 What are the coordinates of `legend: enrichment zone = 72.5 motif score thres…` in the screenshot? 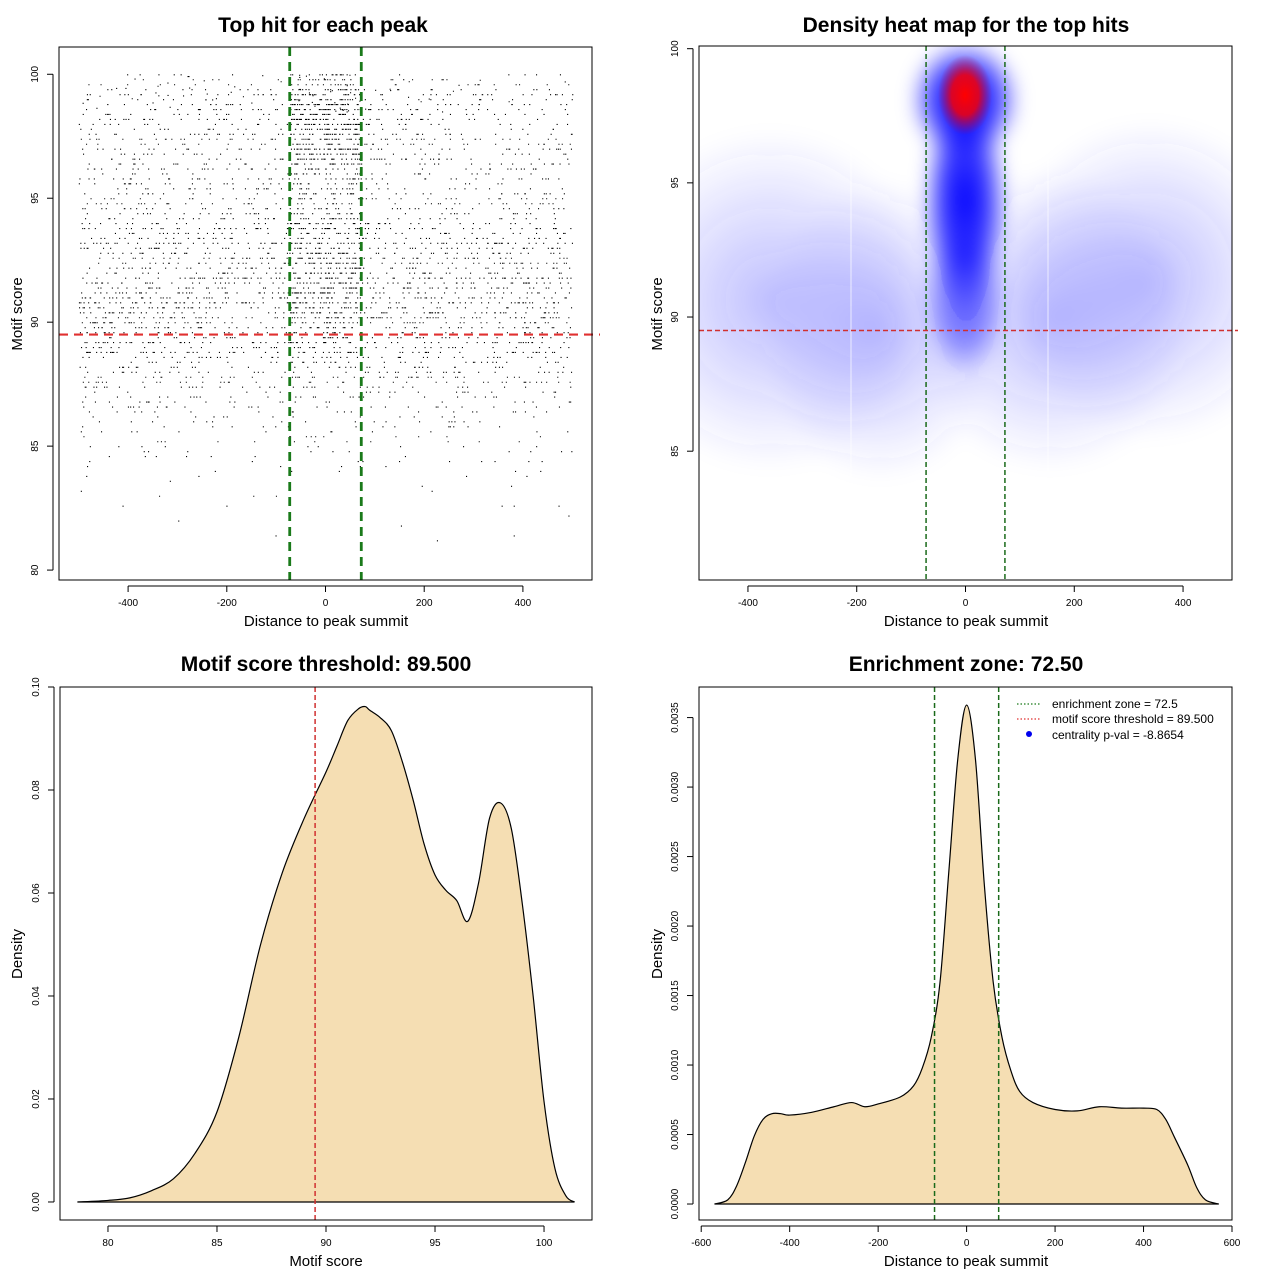 It's located at (1115, 719).